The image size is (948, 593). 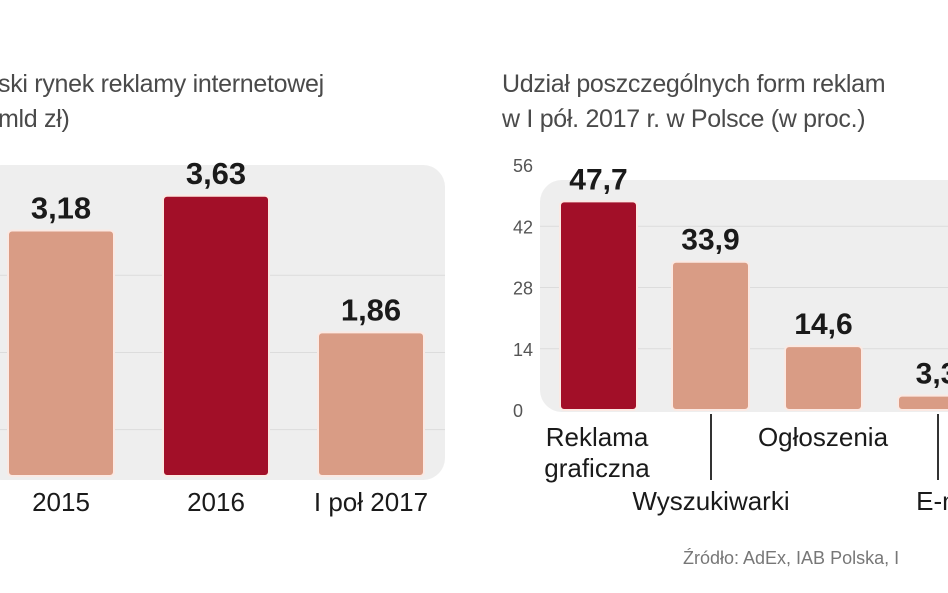 I want to click on left-data-label: 3,63, so click(x=216, y=173).